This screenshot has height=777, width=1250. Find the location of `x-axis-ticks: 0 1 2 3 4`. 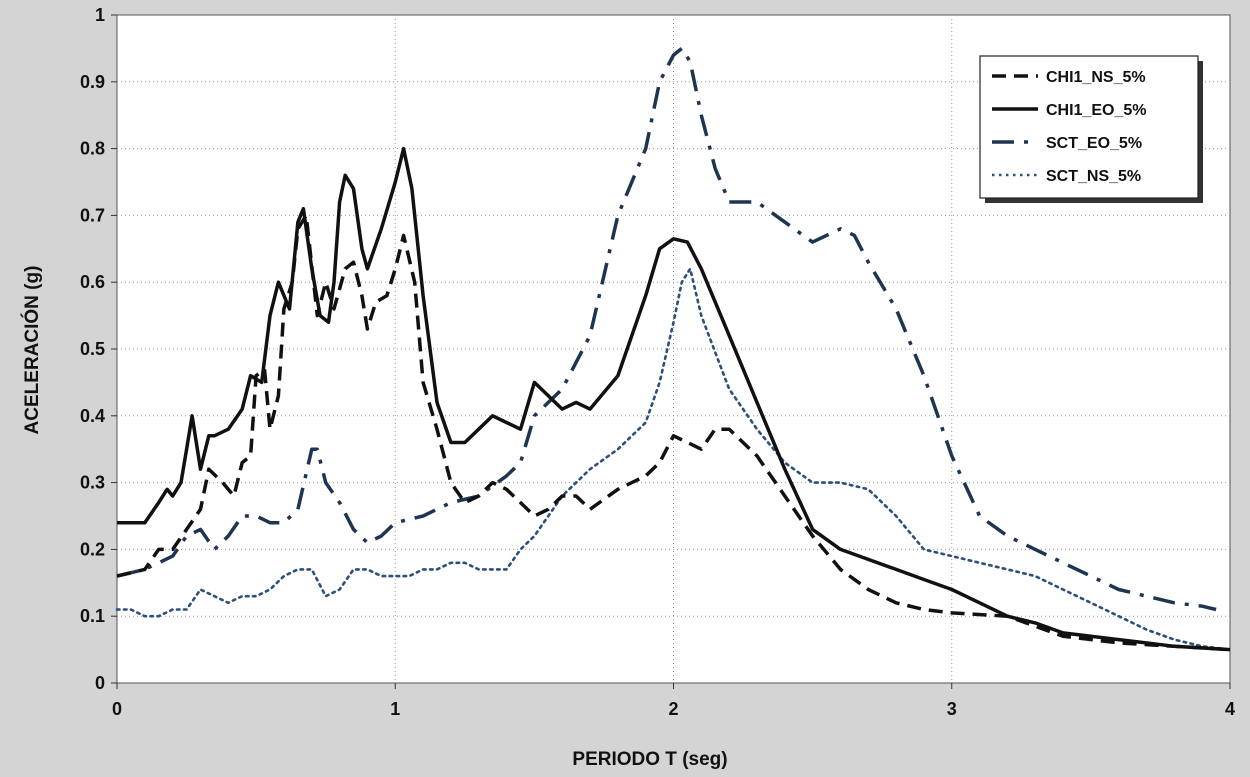

x-axis-ticks: 0 1 2 3 4 is located at coordinates (673, 701).